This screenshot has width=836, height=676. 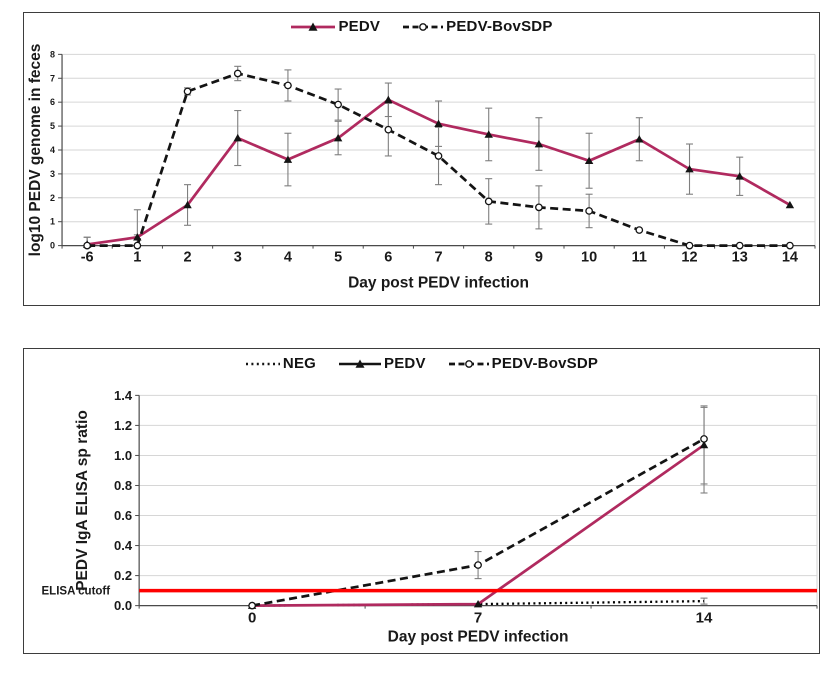 I want to click on x-tick-labels: 0 7 14, so click(x=480, y=618).